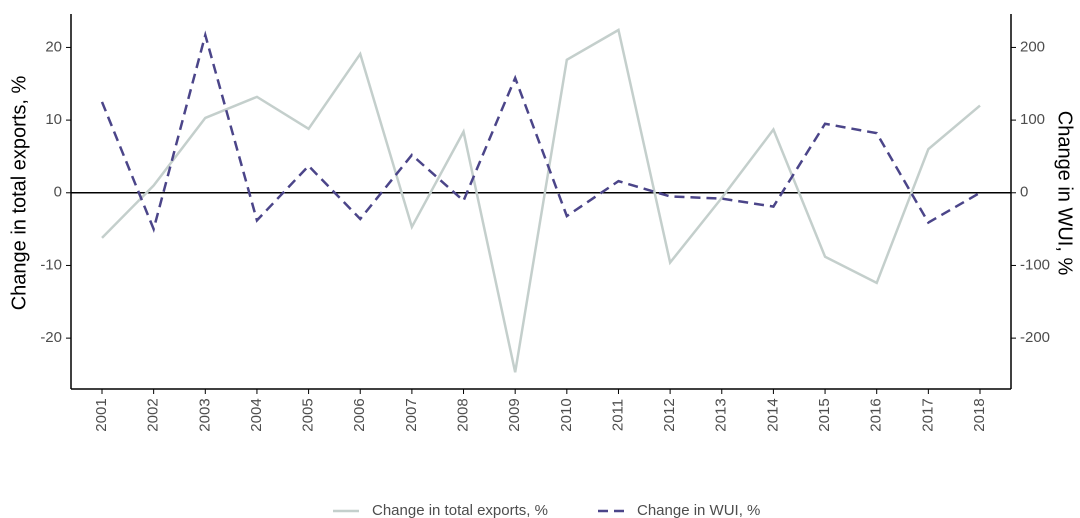  I want to click on x-tick-label: 2015, so click(824, 414).